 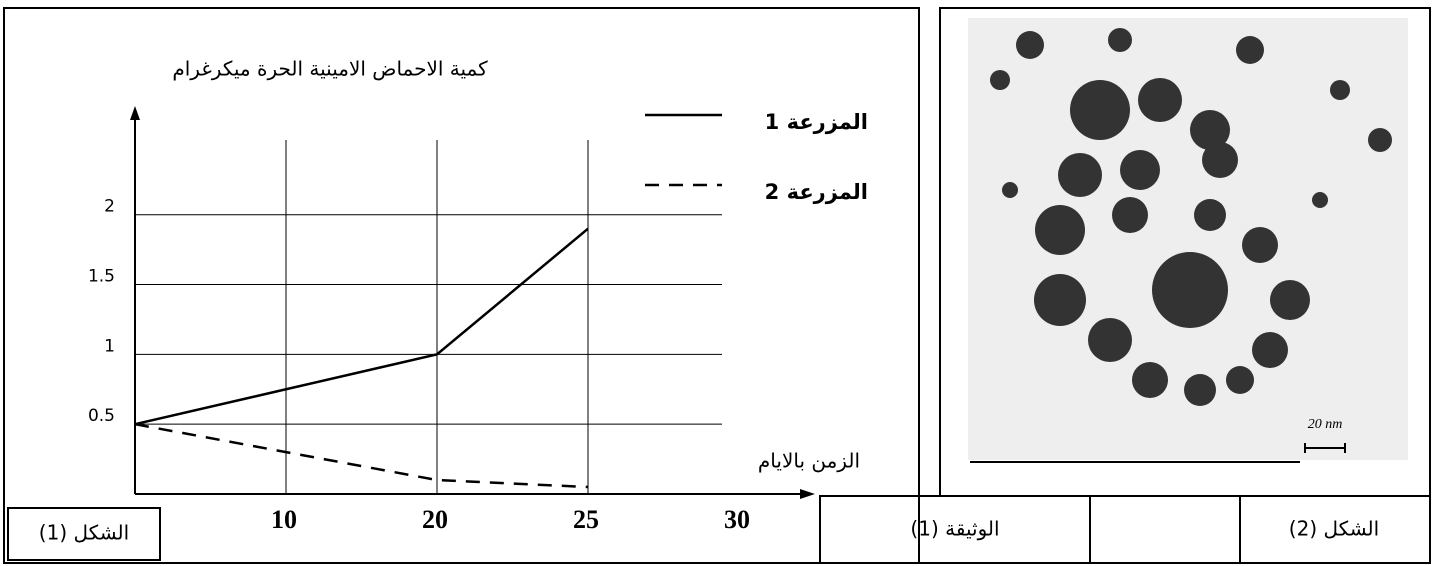 I want to click on x-axis-arrow, so click(x=807, y=494).